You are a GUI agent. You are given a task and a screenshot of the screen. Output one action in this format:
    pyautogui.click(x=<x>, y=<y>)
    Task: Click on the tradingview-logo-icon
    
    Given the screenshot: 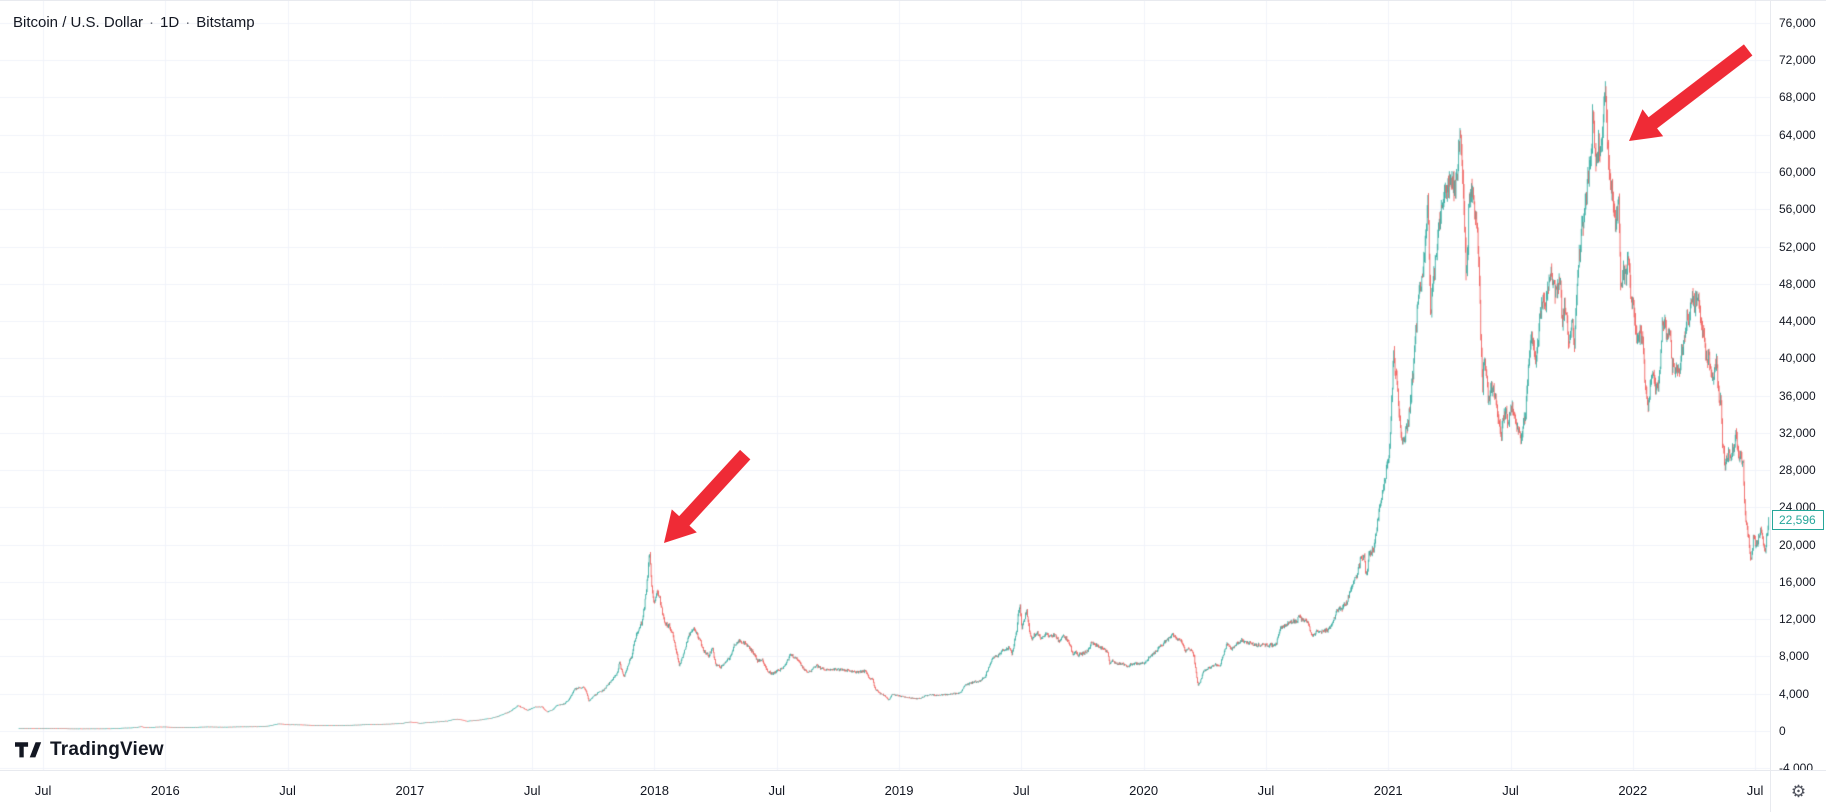 What is the action you would take?
    pyautogui.click(x=28, y=750)
    